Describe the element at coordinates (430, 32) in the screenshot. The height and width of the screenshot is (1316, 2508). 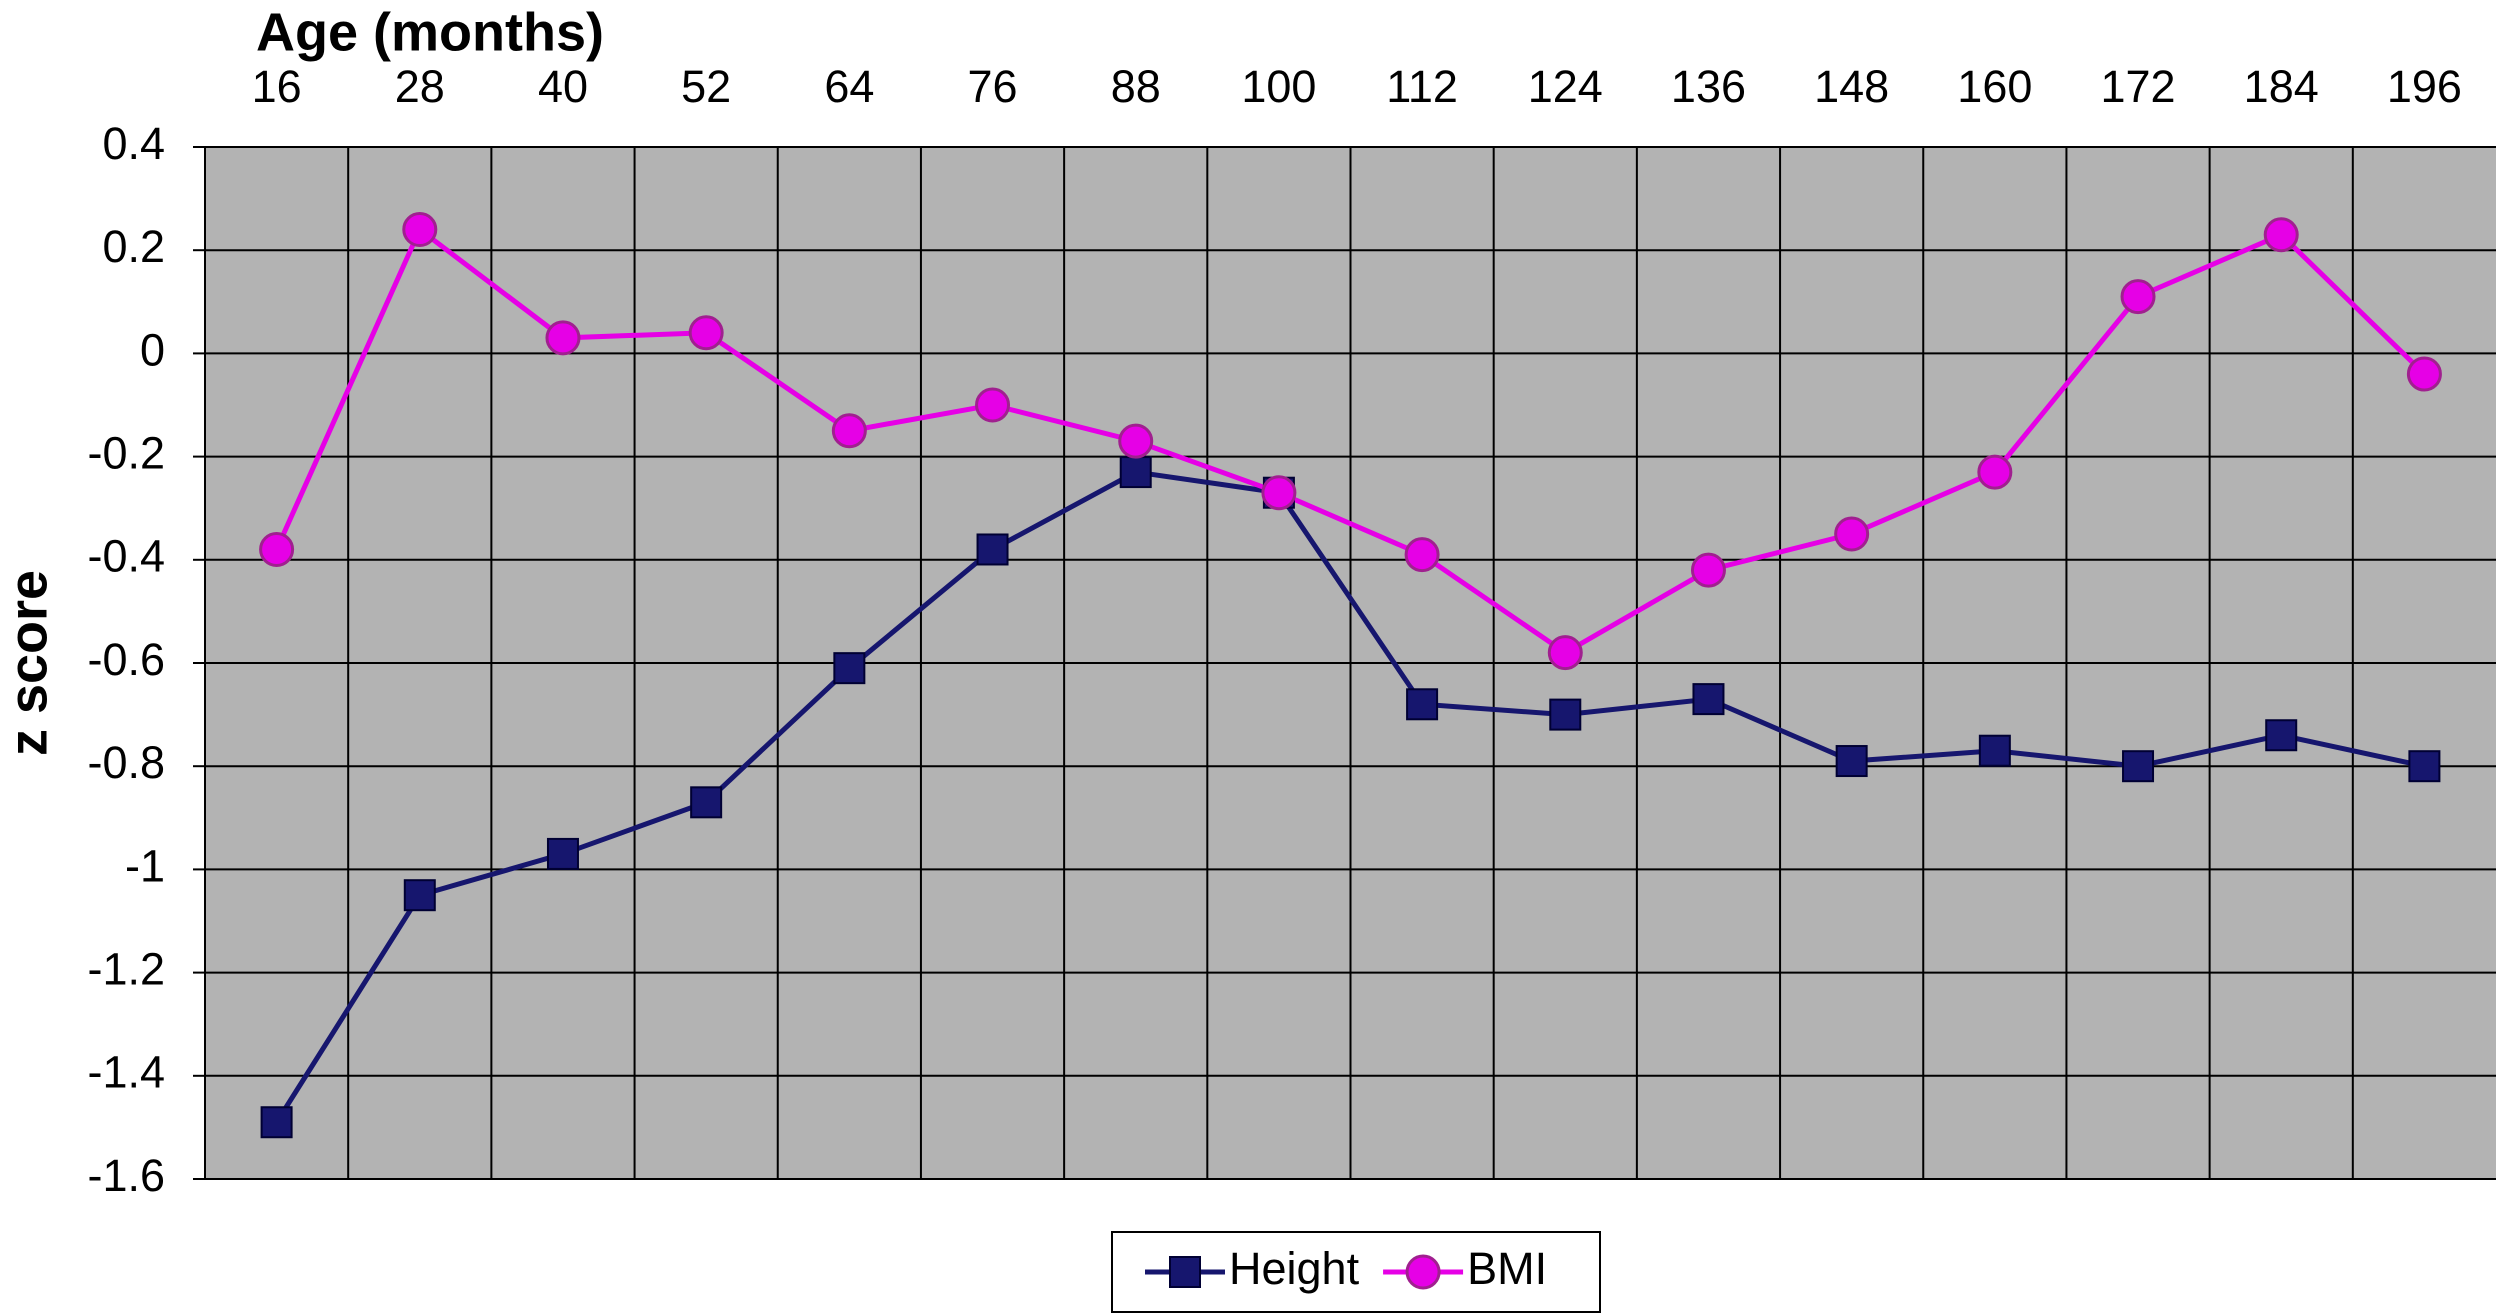
I see `x-axis-title: Age (months)` at that location.